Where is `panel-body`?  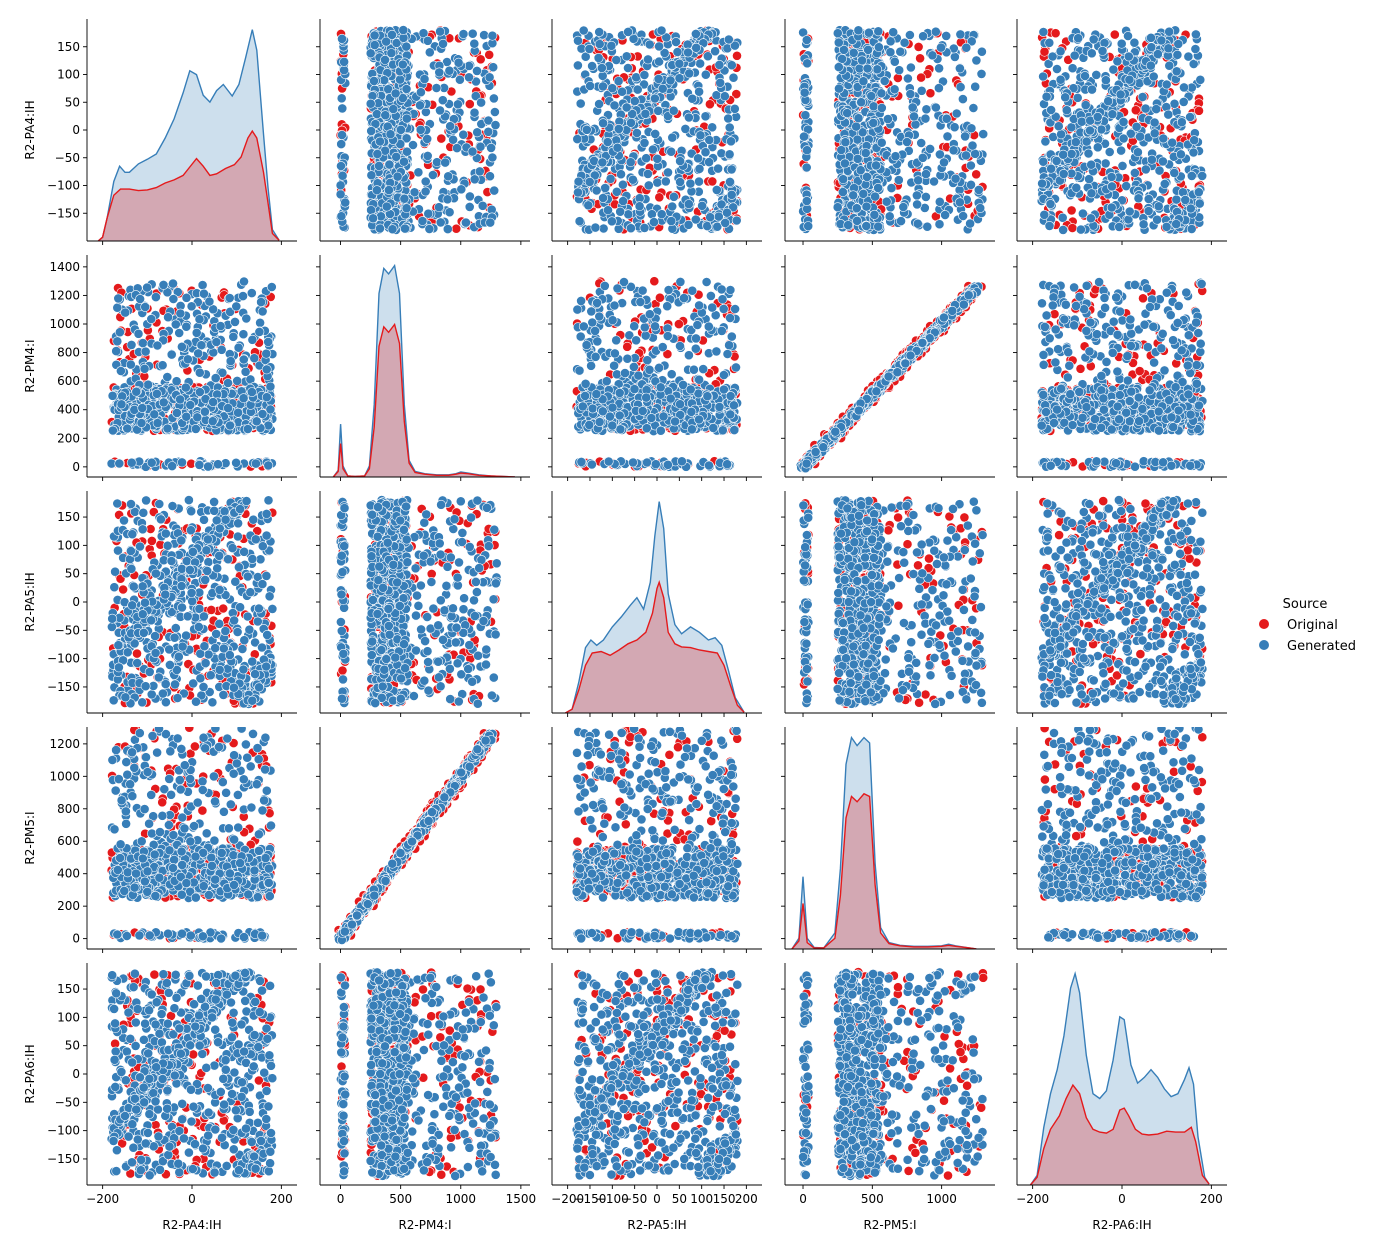
panel-body is located at coordinates (418, 130).